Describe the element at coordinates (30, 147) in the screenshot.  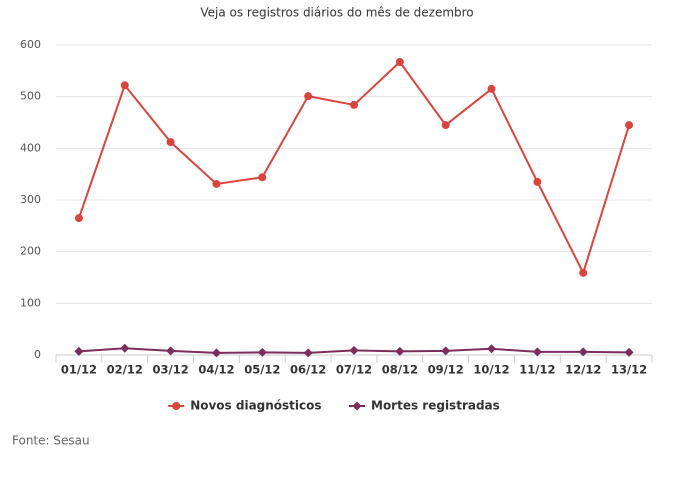
I see `y-tick-label: 400` at that location.